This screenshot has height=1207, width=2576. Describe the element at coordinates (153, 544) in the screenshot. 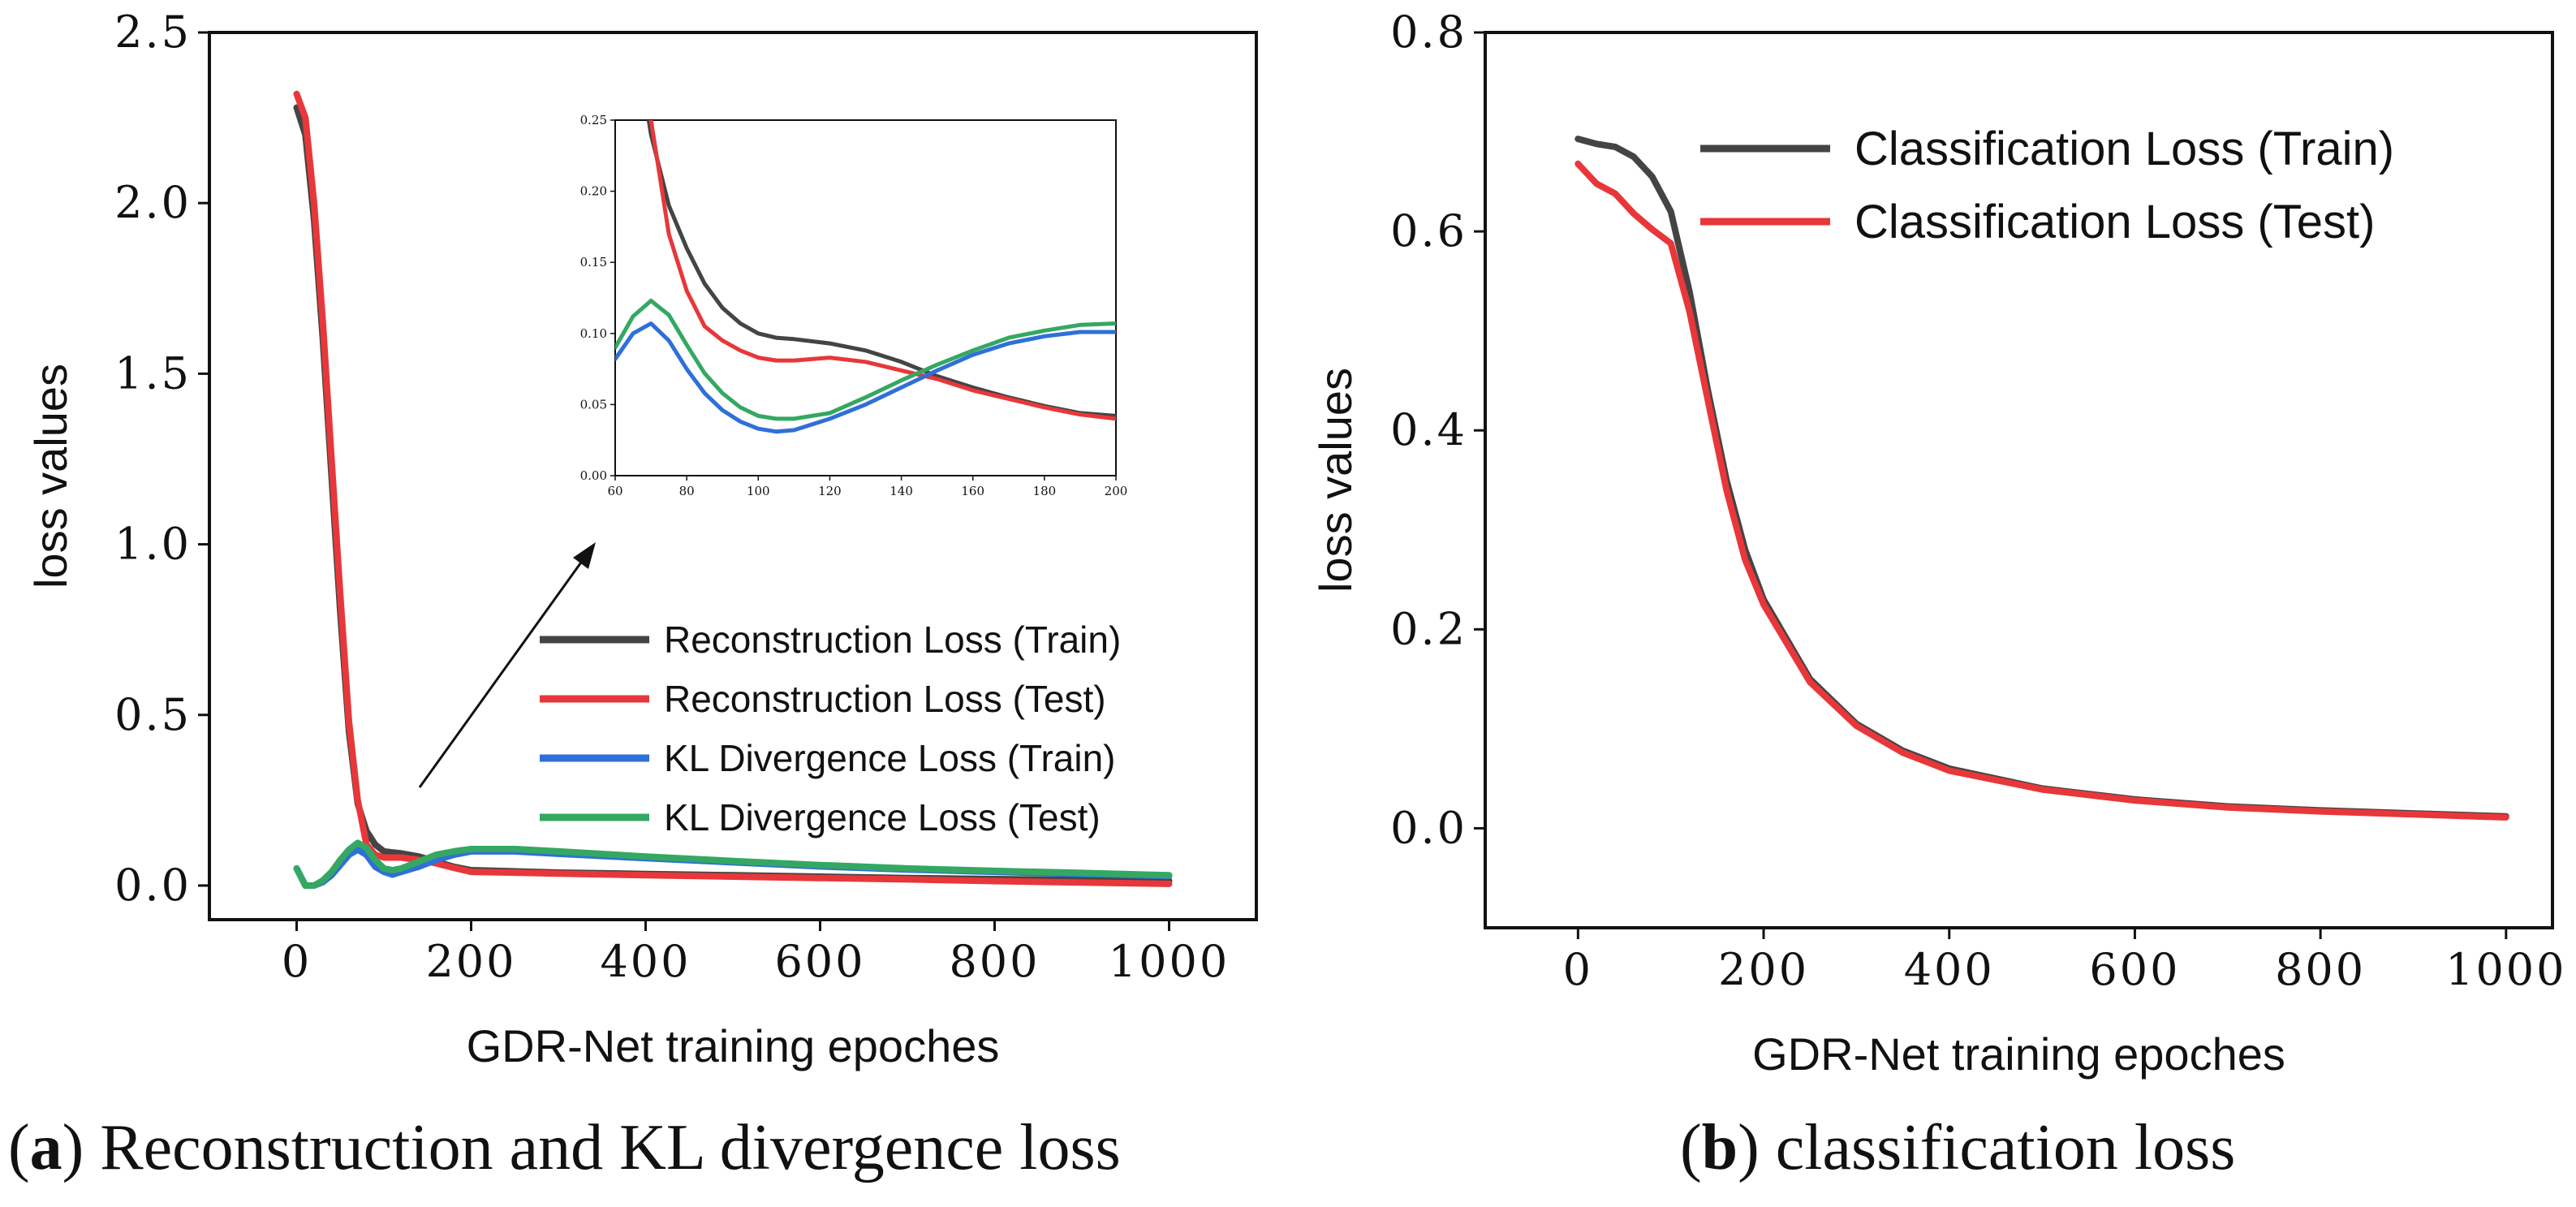

I see `chart-a-y-tick-label: 1.0` at that location.